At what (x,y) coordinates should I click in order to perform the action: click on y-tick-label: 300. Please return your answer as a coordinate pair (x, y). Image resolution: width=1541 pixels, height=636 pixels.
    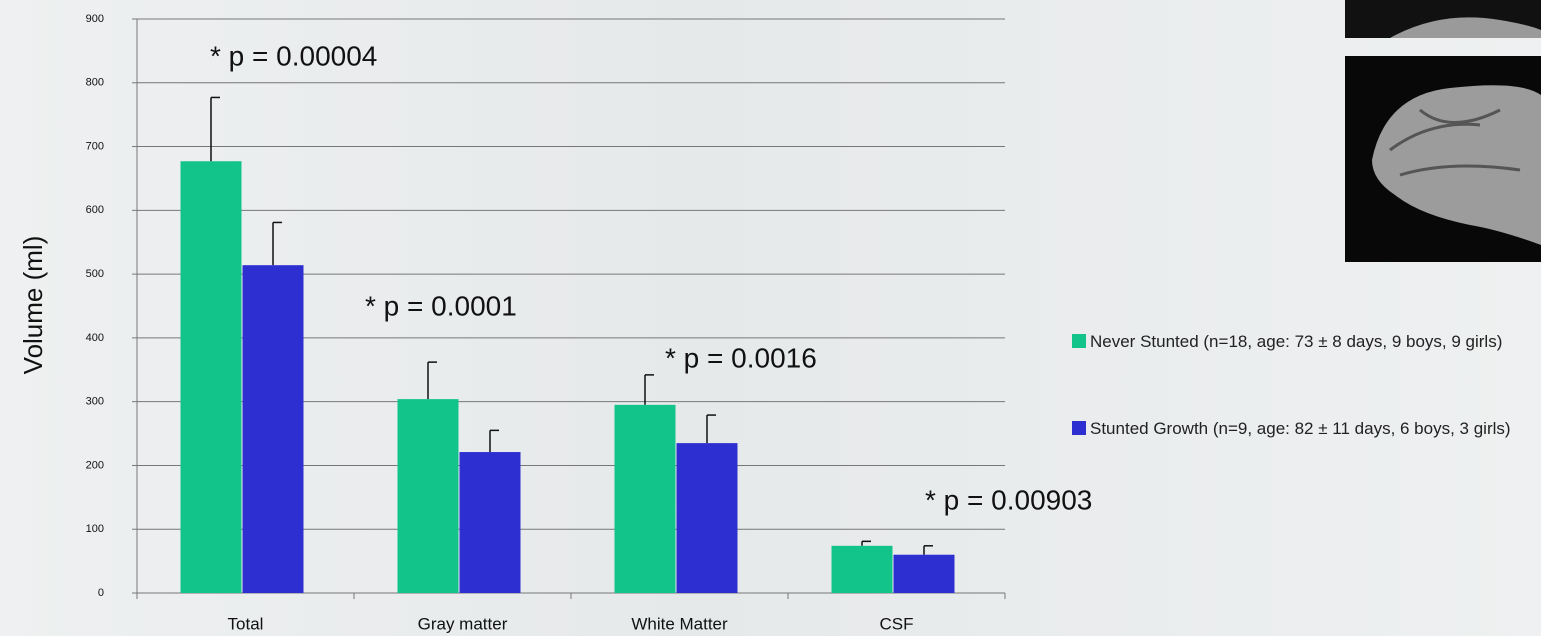
    Looking at the image, I should click on (95, 402).